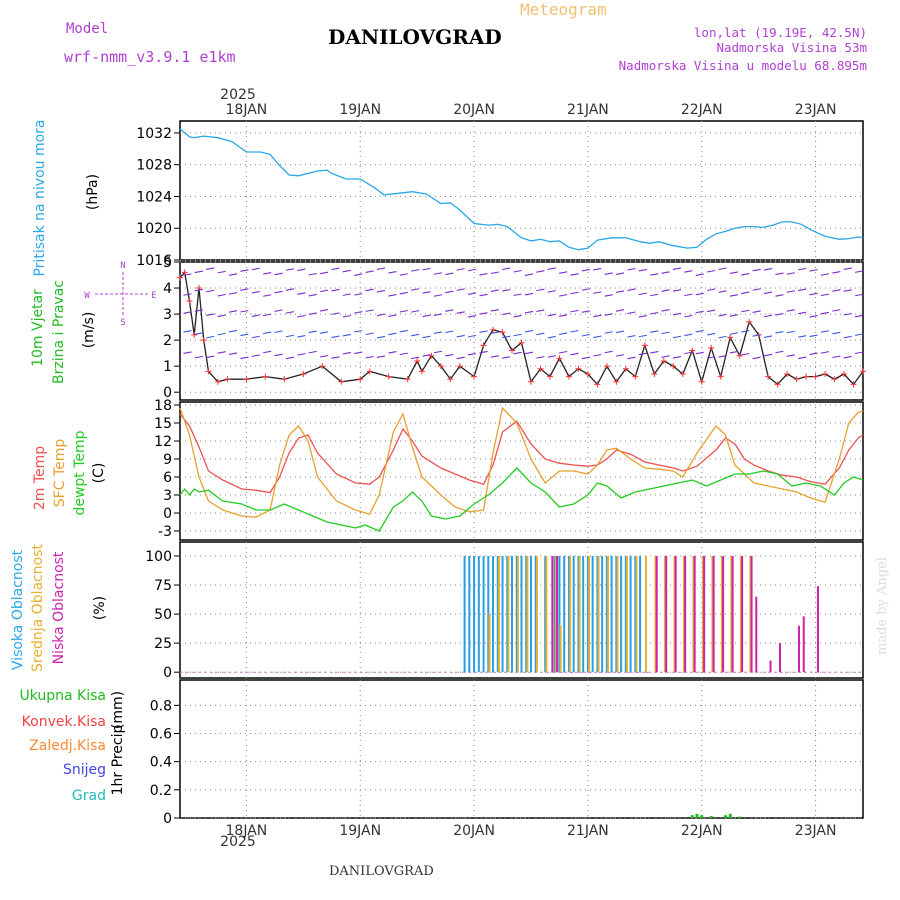  I want to click on legend-zaledj-kisa: Zaledj.Kisa, so click(67, 746).